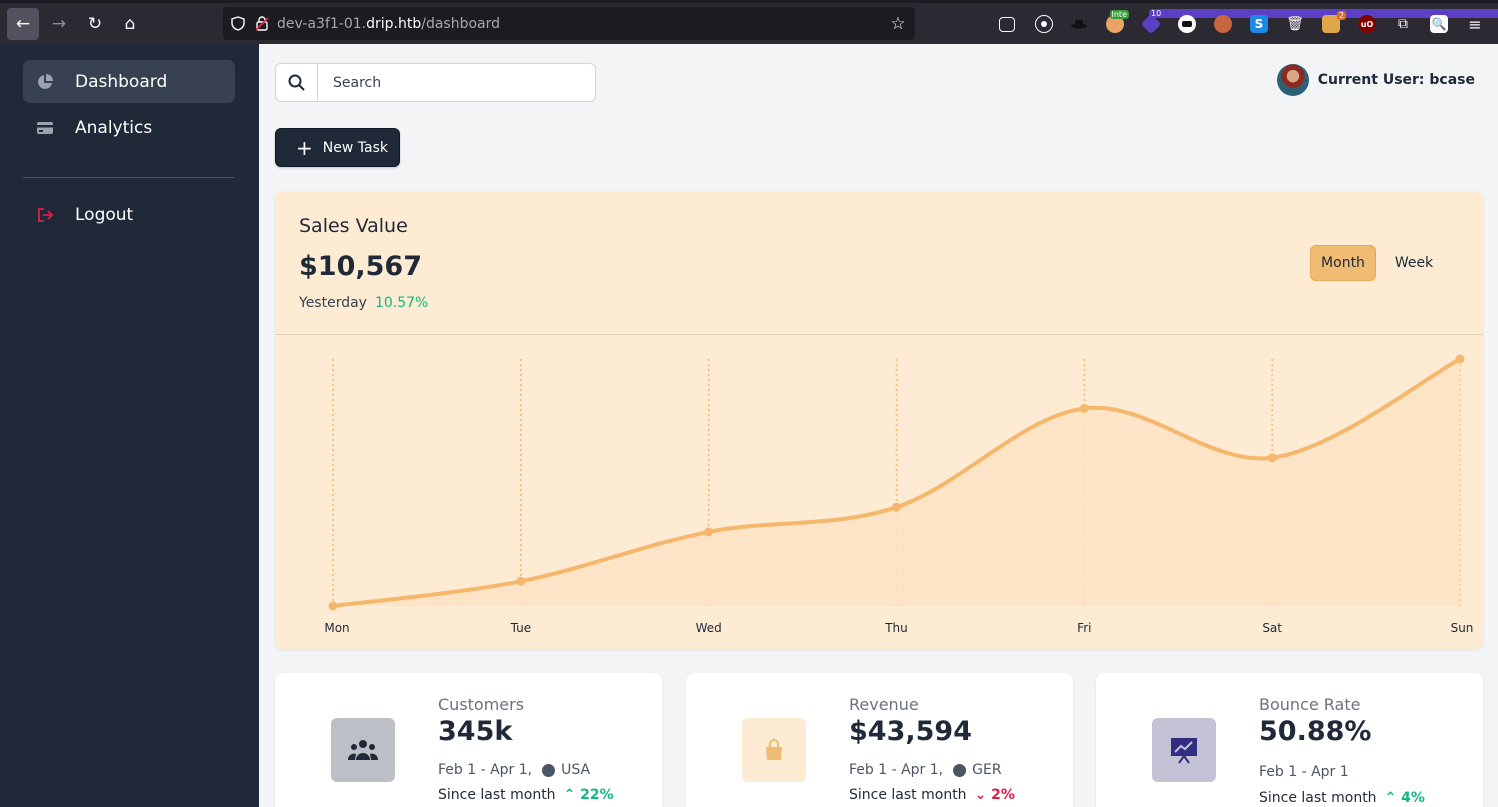 The image size is (1498, 807). What do you see at coordinates (1475, 24) in the screenshot?
I see `menu-icon: ≡` at bounding box center [1475, 24].